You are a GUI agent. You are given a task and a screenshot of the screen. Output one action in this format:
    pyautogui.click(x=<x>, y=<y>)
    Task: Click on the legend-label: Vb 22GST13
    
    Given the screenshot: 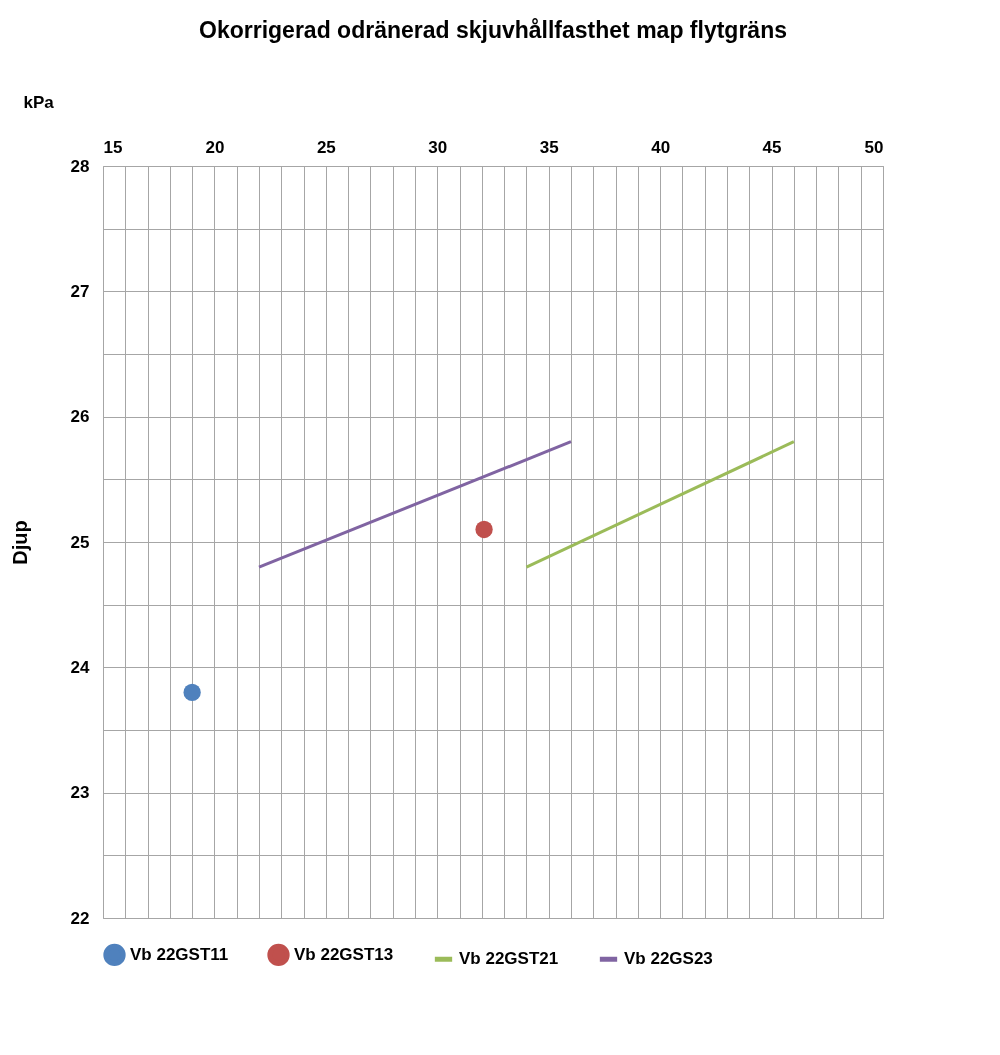 What is the action you would take?
    pyautogui.click(x=344, y=954)
    